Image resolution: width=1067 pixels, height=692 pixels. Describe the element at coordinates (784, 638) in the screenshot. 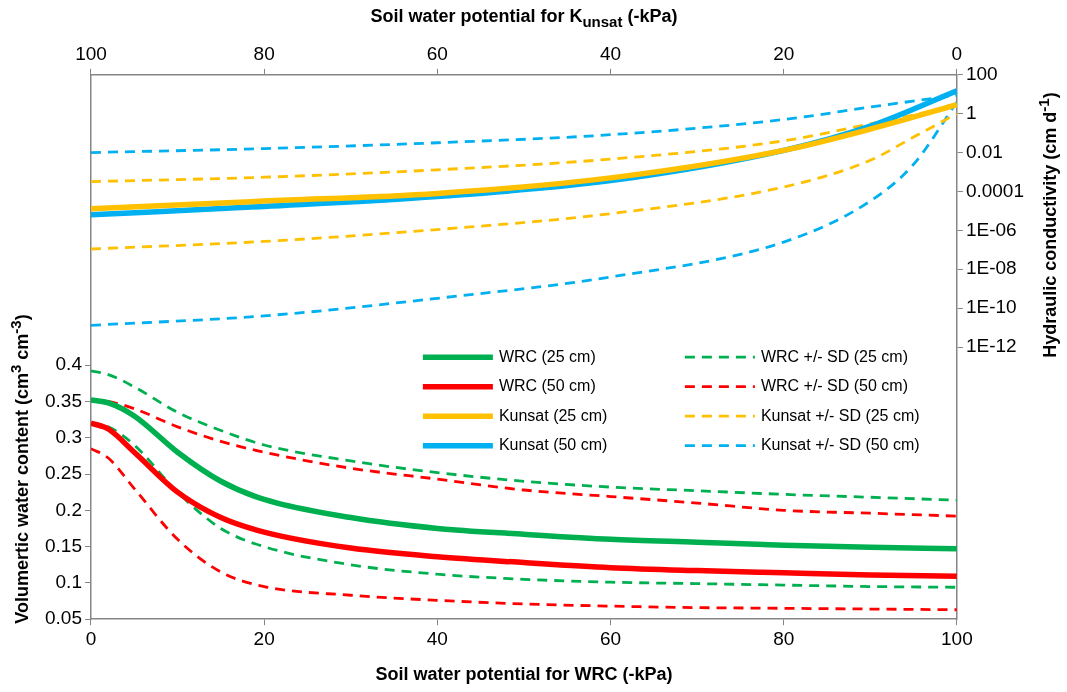

I see `x-tick-label: 80` at that location.